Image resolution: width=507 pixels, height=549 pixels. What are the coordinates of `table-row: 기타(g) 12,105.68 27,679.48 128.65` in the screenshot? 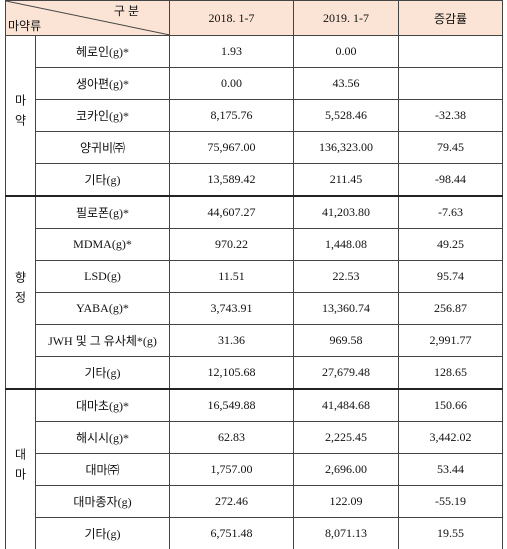 It's located at (254, 373).